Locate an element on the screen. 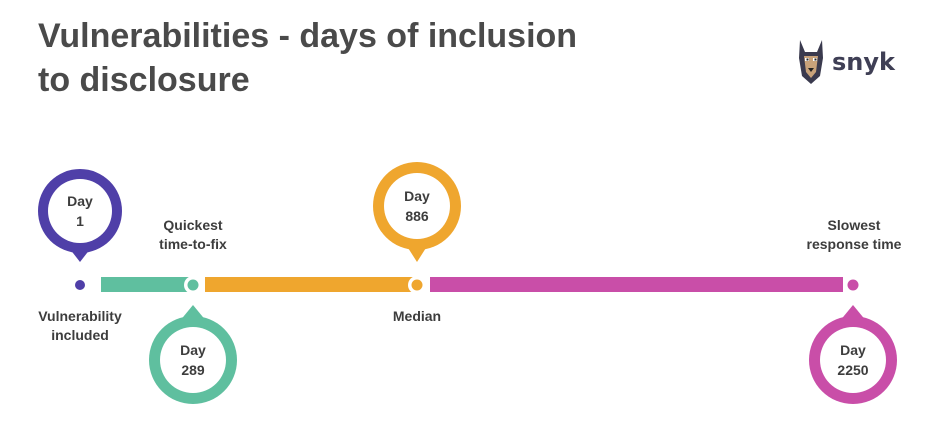 The image size is (932, 447). segment-included-to-quickest is located at coordinates (147, 284).